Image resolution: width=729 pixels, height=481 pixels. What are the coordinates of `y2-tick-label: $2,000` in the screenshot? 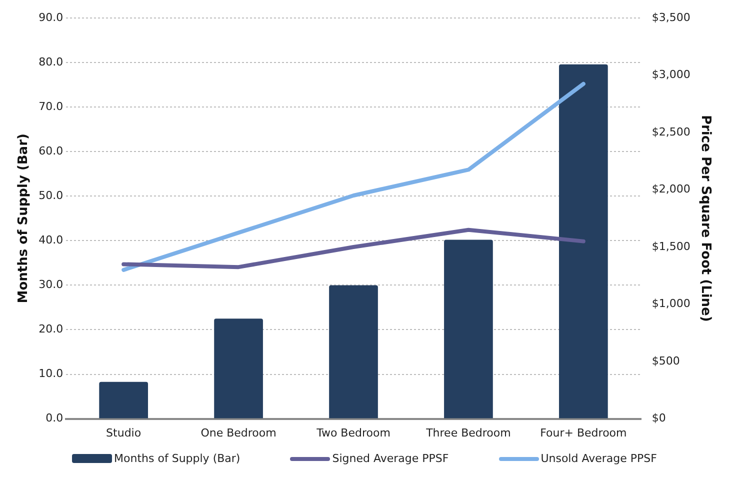 It's located at (671, 189).